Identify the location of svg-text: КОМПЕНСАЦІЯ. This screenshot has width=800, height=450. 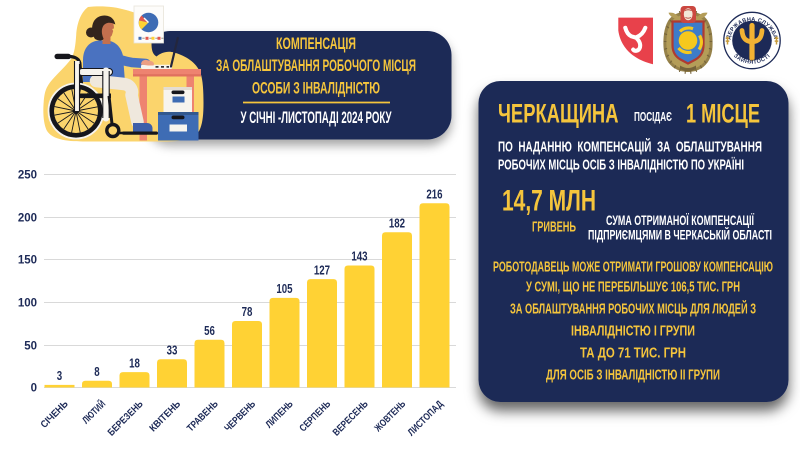
(316, 43).